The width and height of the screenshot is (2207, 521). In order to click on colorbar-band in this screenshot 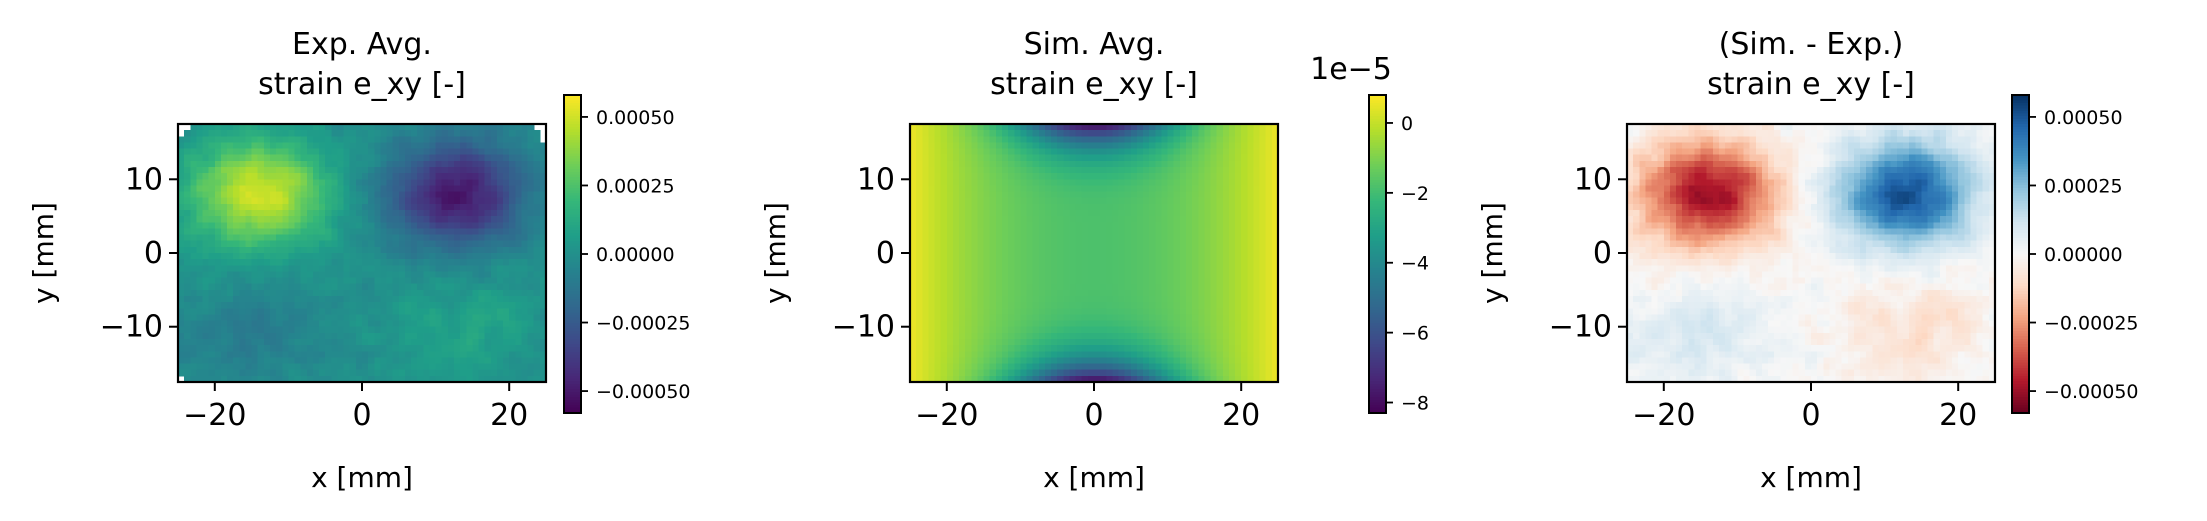, I will do `click(572, 128)`.